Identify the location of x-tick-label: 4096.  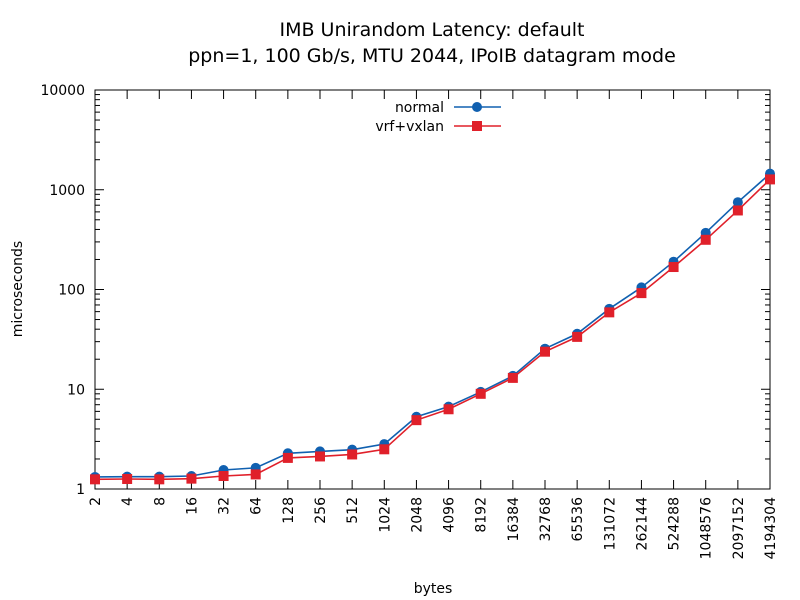
(450, 515).